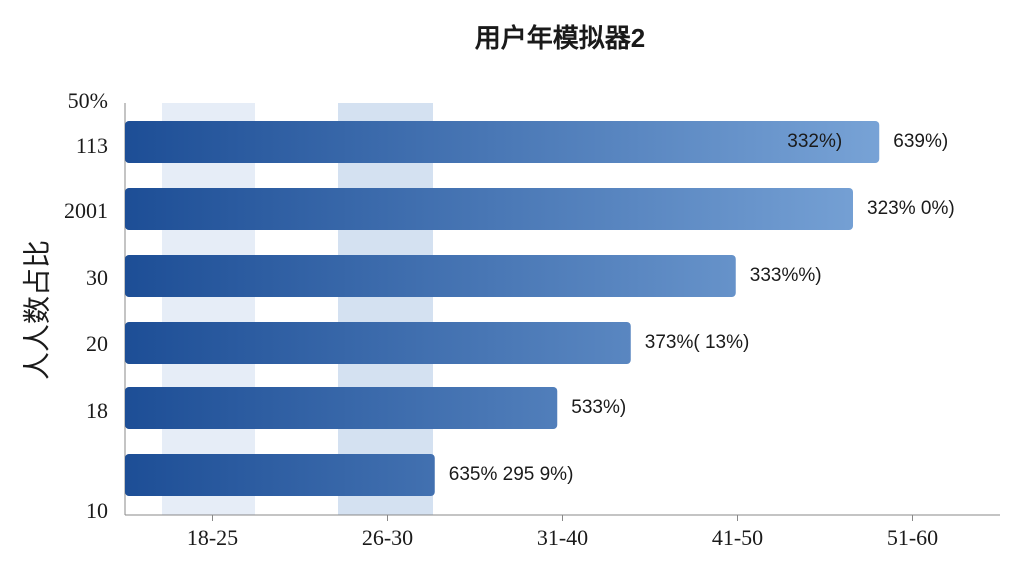  I want to click on x-tick-label: 41-50, so click(737, 537).